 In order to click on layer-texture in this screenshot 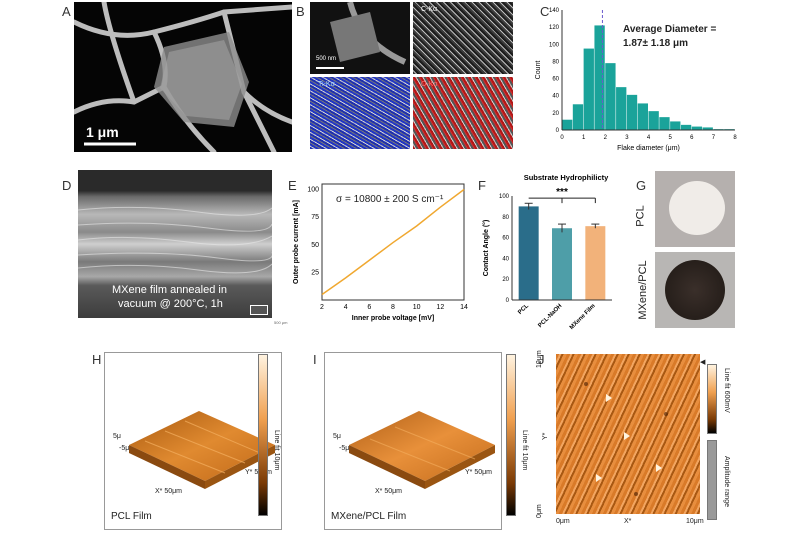, I will do `click(175, 240)`.